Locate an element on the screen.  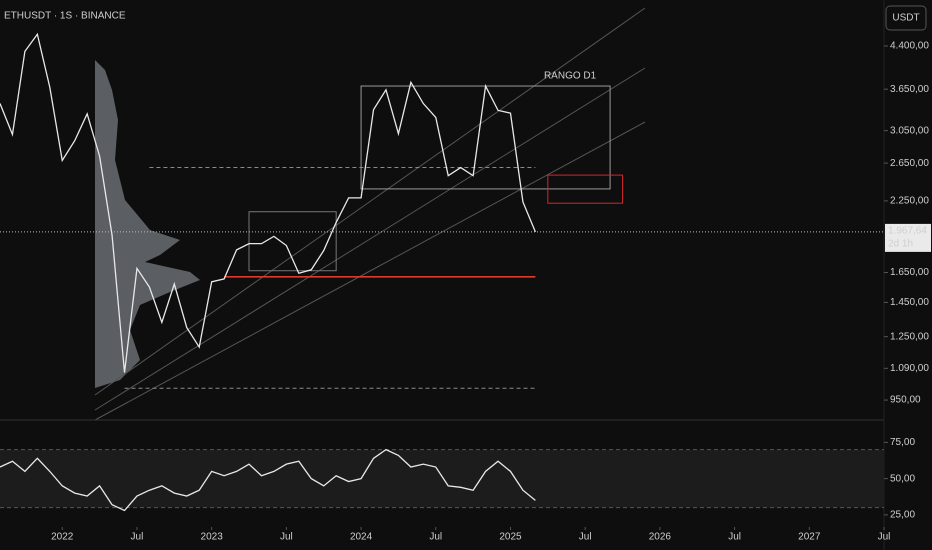
currency-label: USDT is located at coordinates (905, 18).